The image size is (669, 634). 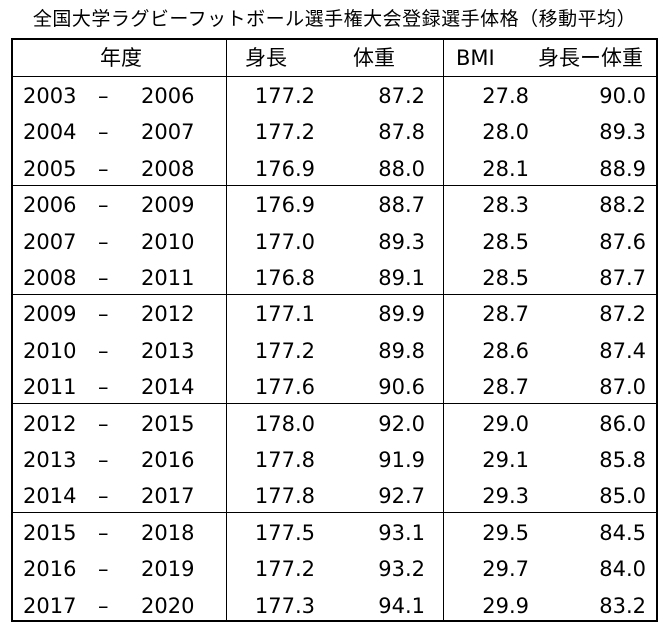 I want to click on cell-bmi: 29.1, so click(x=505, y=460).